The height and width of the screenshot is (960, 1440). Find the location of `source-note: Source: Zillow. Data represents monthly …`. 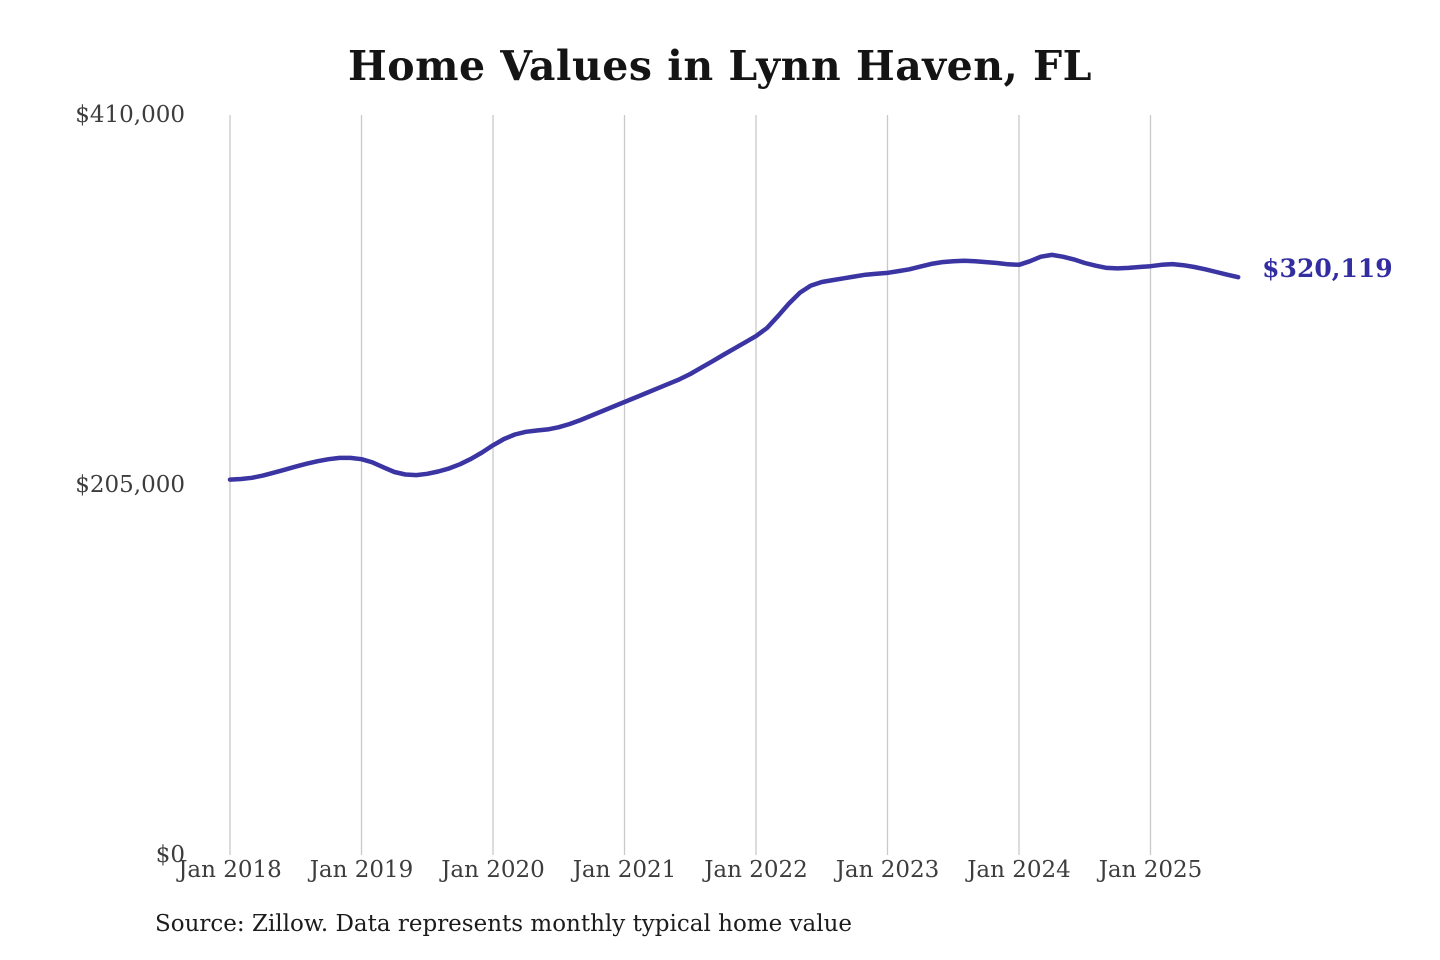

source-note: Source: Zillow. Data represents monthly … is located at coordinates (504, 924).